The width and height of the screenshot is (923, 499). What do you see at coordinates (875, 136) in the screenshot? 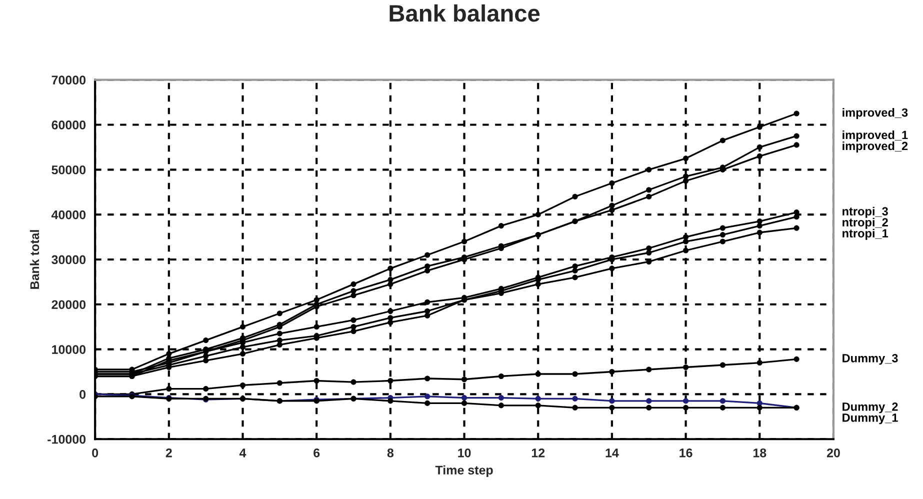
I see `text: improved_1` at bounding box center [875, 136].